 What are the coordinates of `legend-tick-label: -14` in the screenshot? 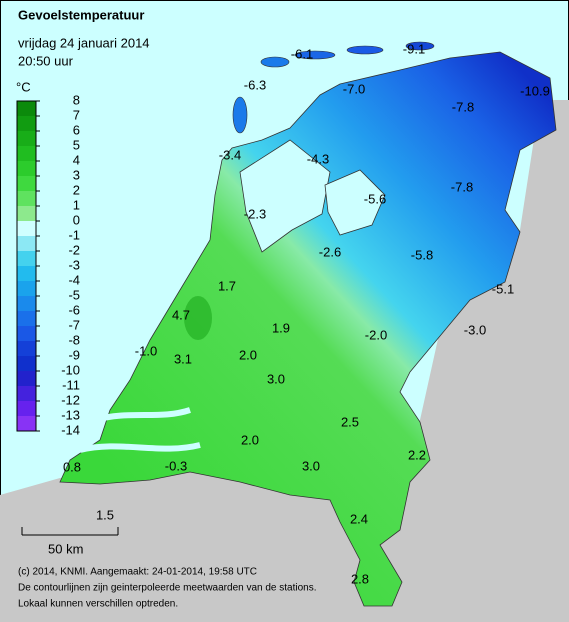 It's located at (70, 429).